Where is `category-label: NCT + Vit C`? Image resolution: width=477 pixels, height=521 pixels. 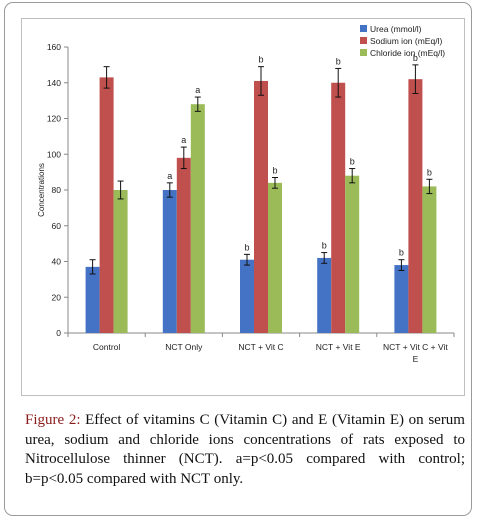 category-label: NCT + Vit C is located at coordinates (260, 347).